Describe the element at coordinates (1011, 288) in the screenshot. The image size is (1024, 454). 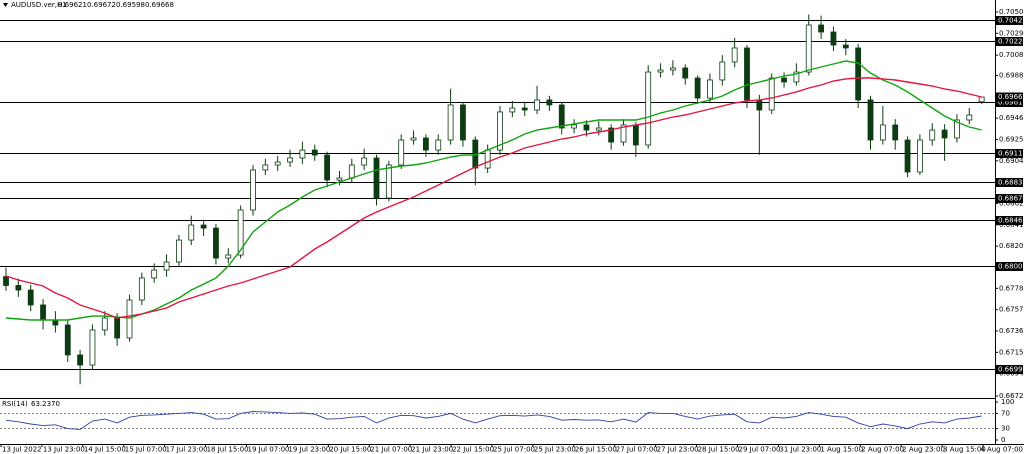
I see `y-tick-label: 0.67785` at that location.